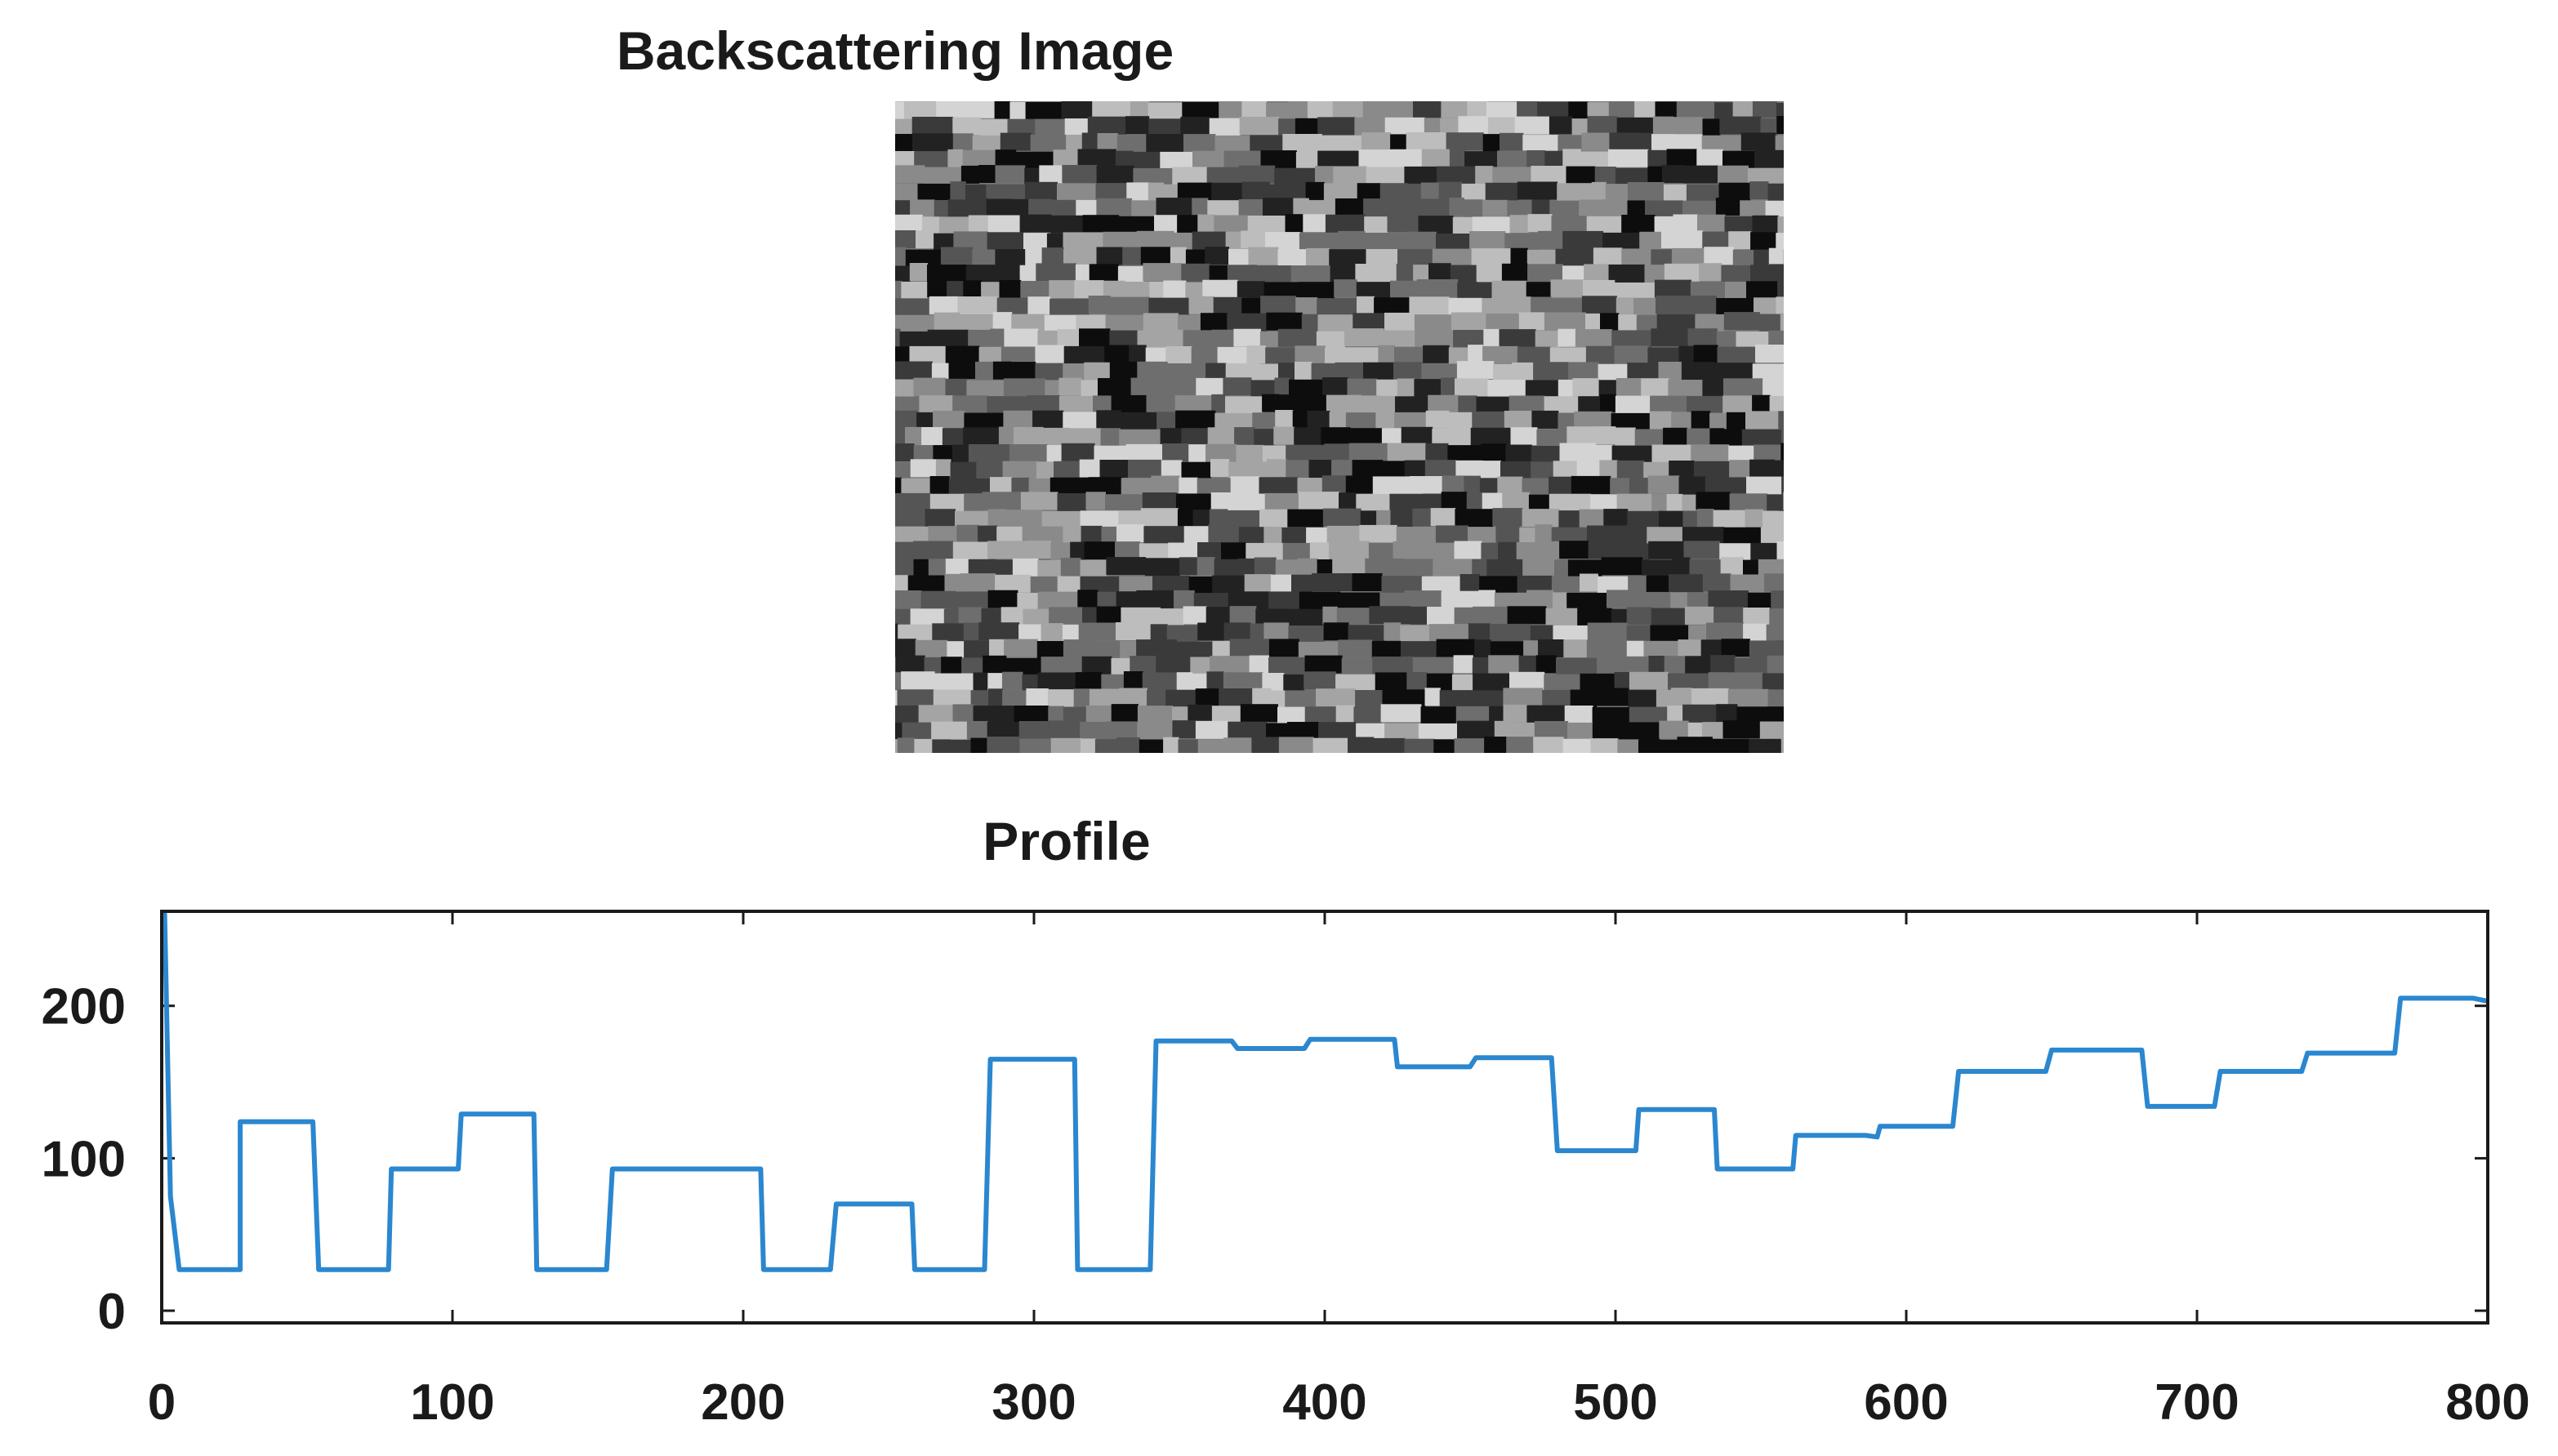 This screenshot has height=1456, width=2558. I want to click on x-tick-label: 400, so click(1324, 1403).